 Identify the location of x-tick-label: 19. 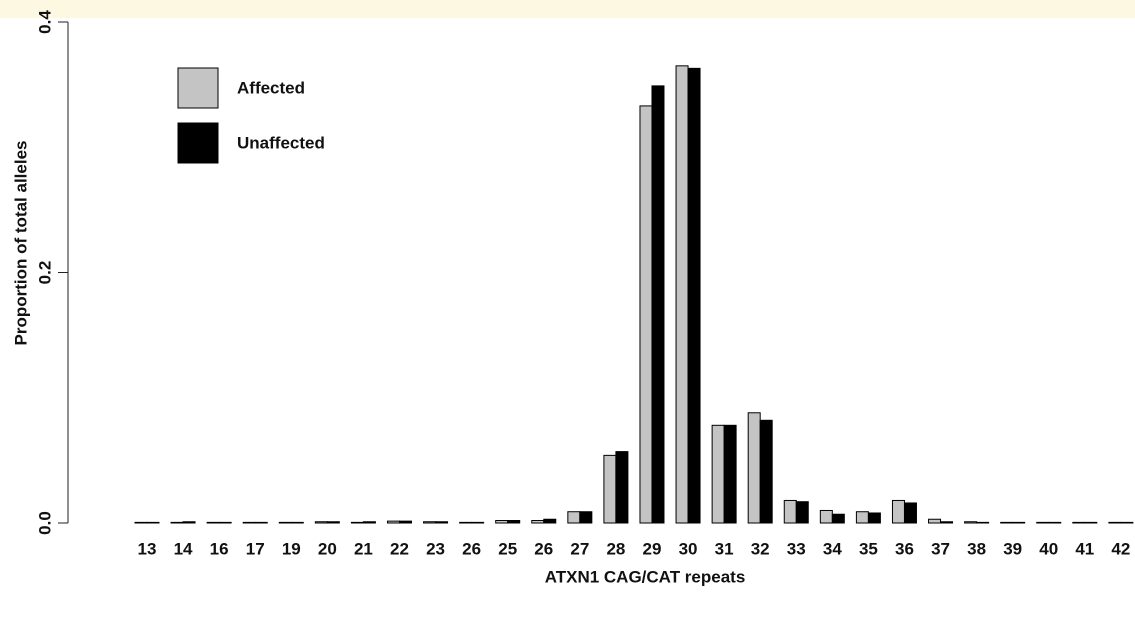
(291, 548).